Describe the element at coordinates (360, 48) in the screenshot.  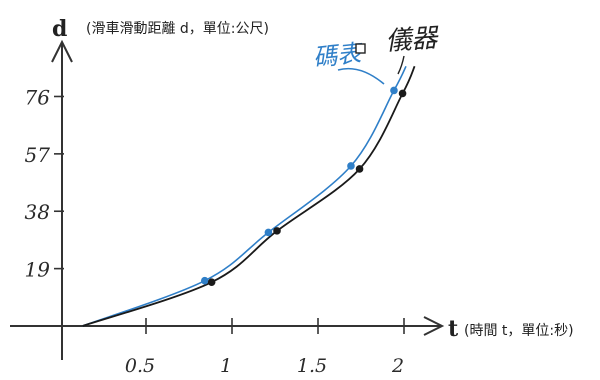
I see `marker-square` at that location.